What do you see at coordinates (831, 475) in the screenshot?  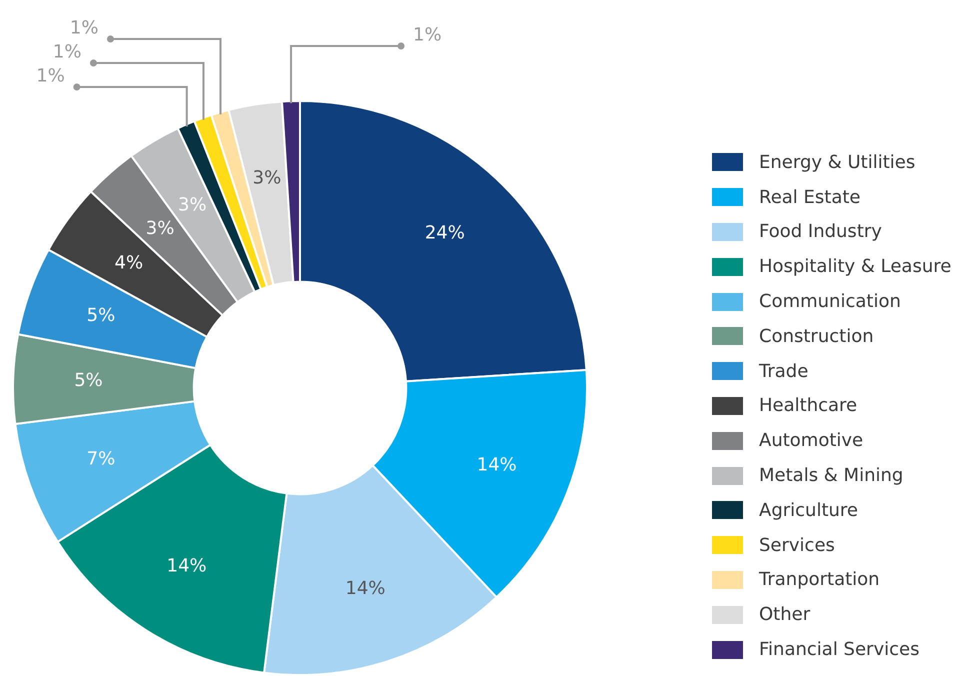 I see `legend-label: Metals & Mining` at bounding box center [831, 475].